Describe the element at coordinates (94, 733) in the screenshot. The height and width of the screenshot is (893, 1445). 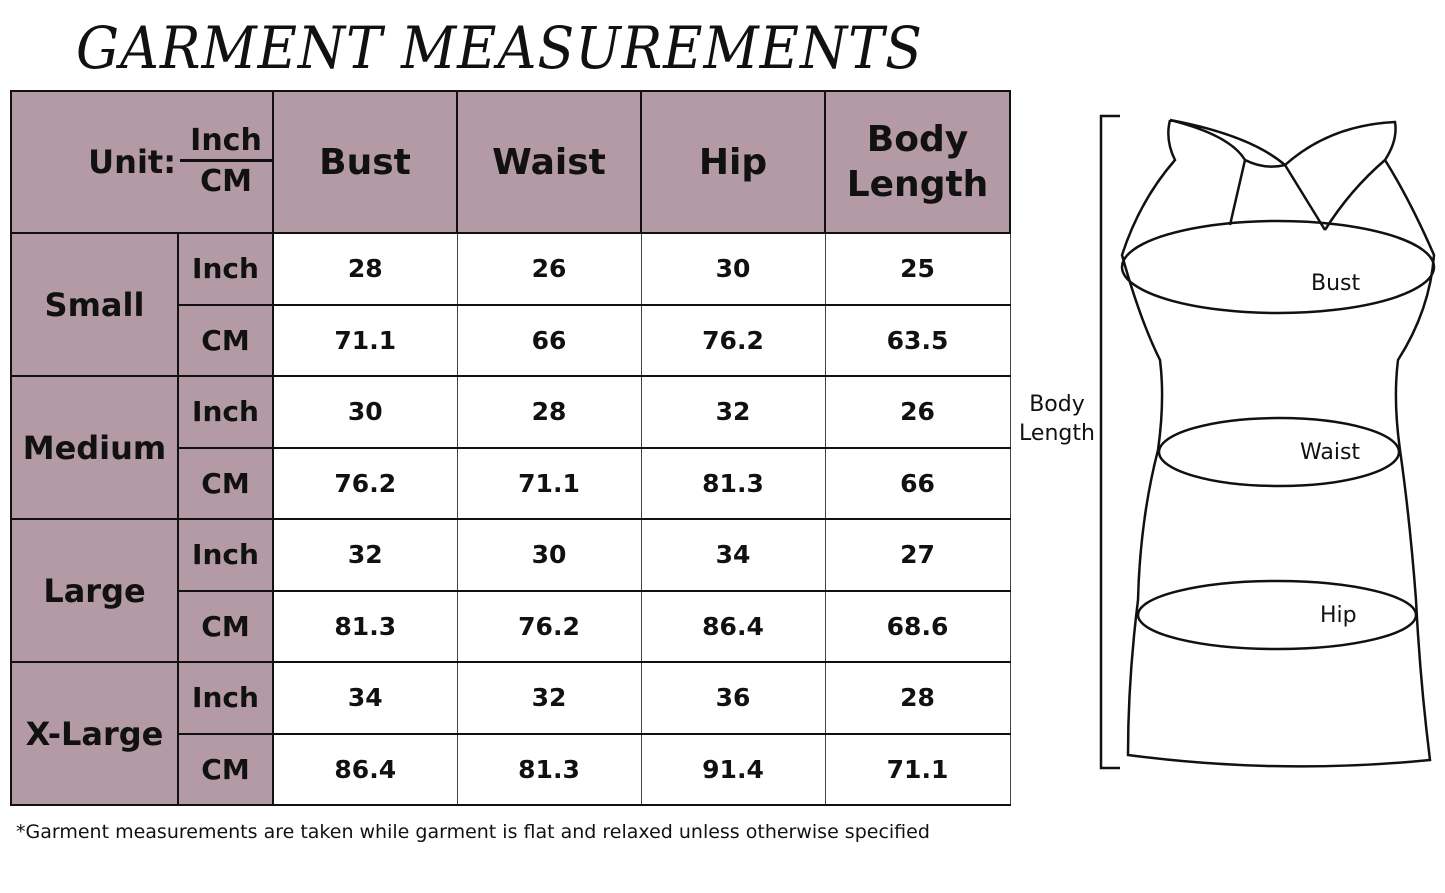
I see `size-label: X-Large` at that location.